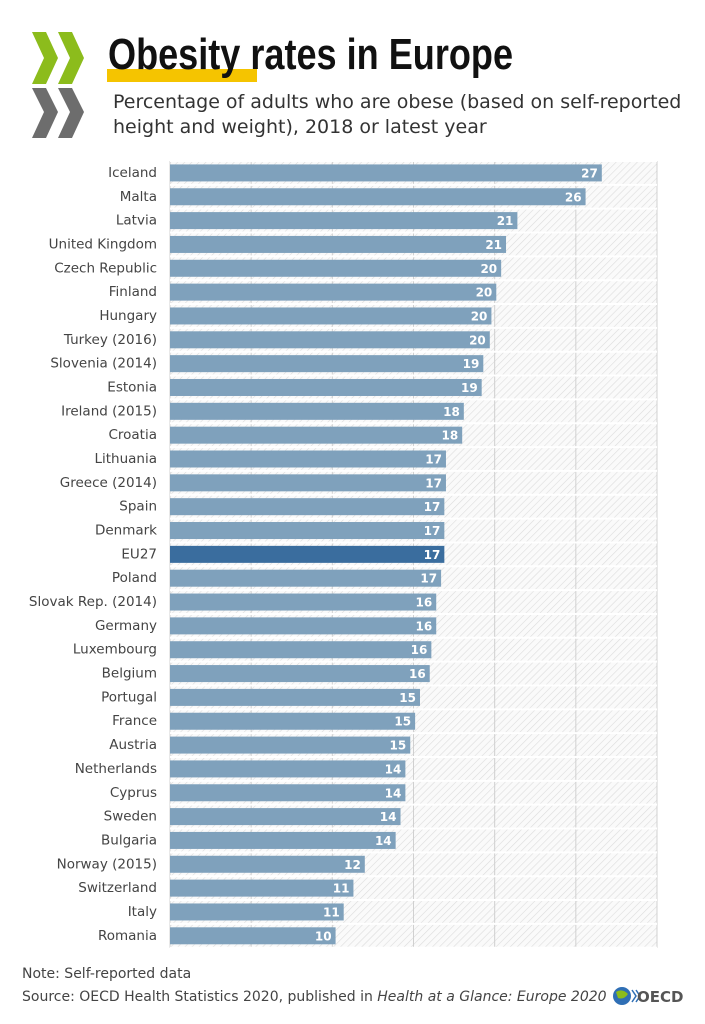 The image size is (705, 1024). What do you see at coordinates (126, 531) in the screenshot?
I see `category-label: Denmark` at bounding box center [126, 531].